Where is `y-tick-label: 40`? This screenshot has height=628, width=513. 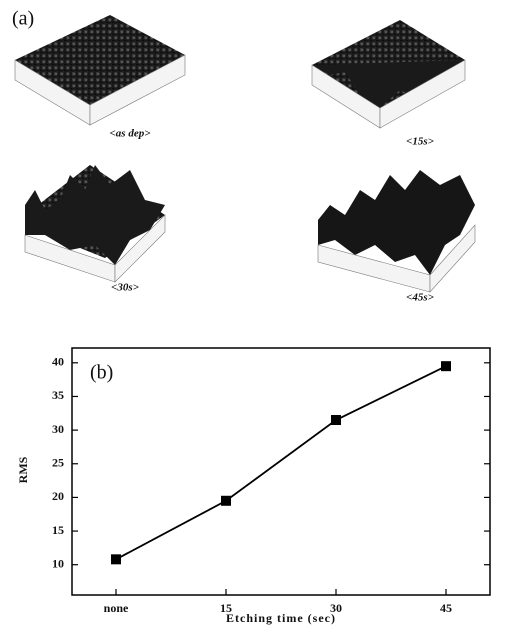 y-tick-label: 40 is located at coordinates (58, 362).